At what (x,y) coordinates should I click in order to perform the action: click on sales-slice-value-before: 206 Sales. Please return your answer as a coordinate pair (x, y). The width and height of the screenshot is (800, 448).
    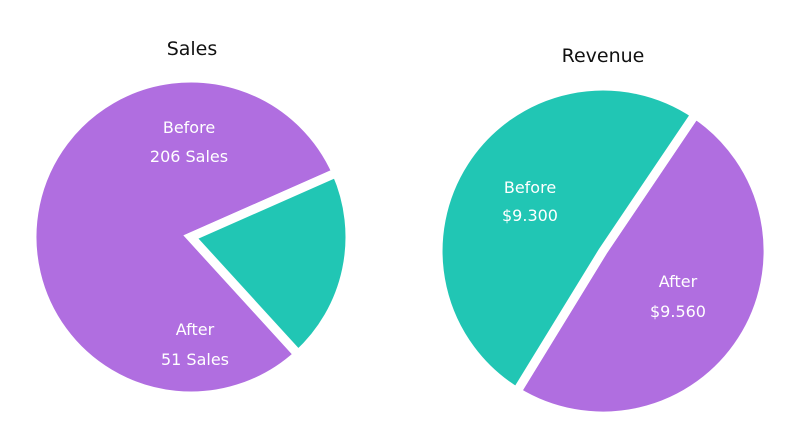
    Looking at the image, I should click on (189, 156).